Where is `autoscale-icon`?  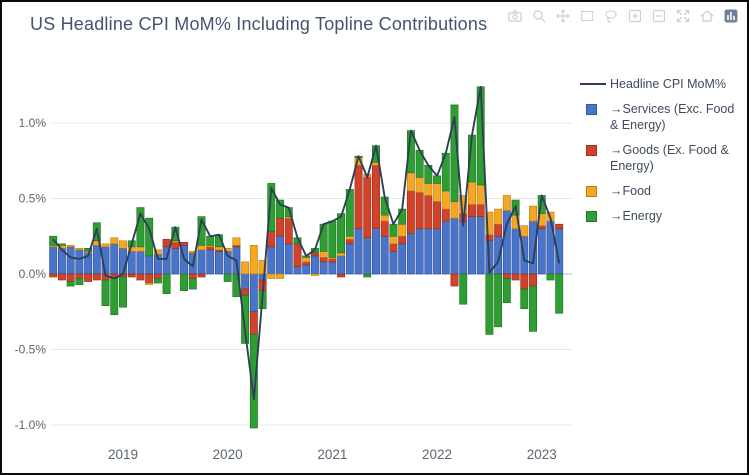 autoscale-icon is located at coordinates (683, 16).